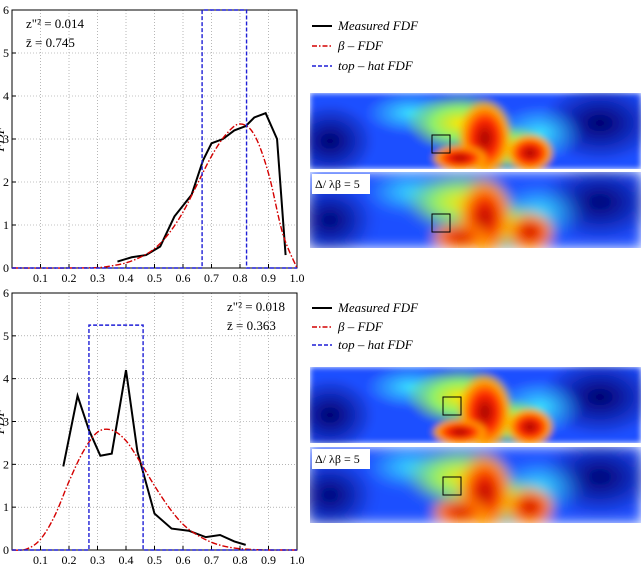 This screenshot has width=641, height=568. I want to click on stat-variance: z"² = 0.018, so click(256, 306).